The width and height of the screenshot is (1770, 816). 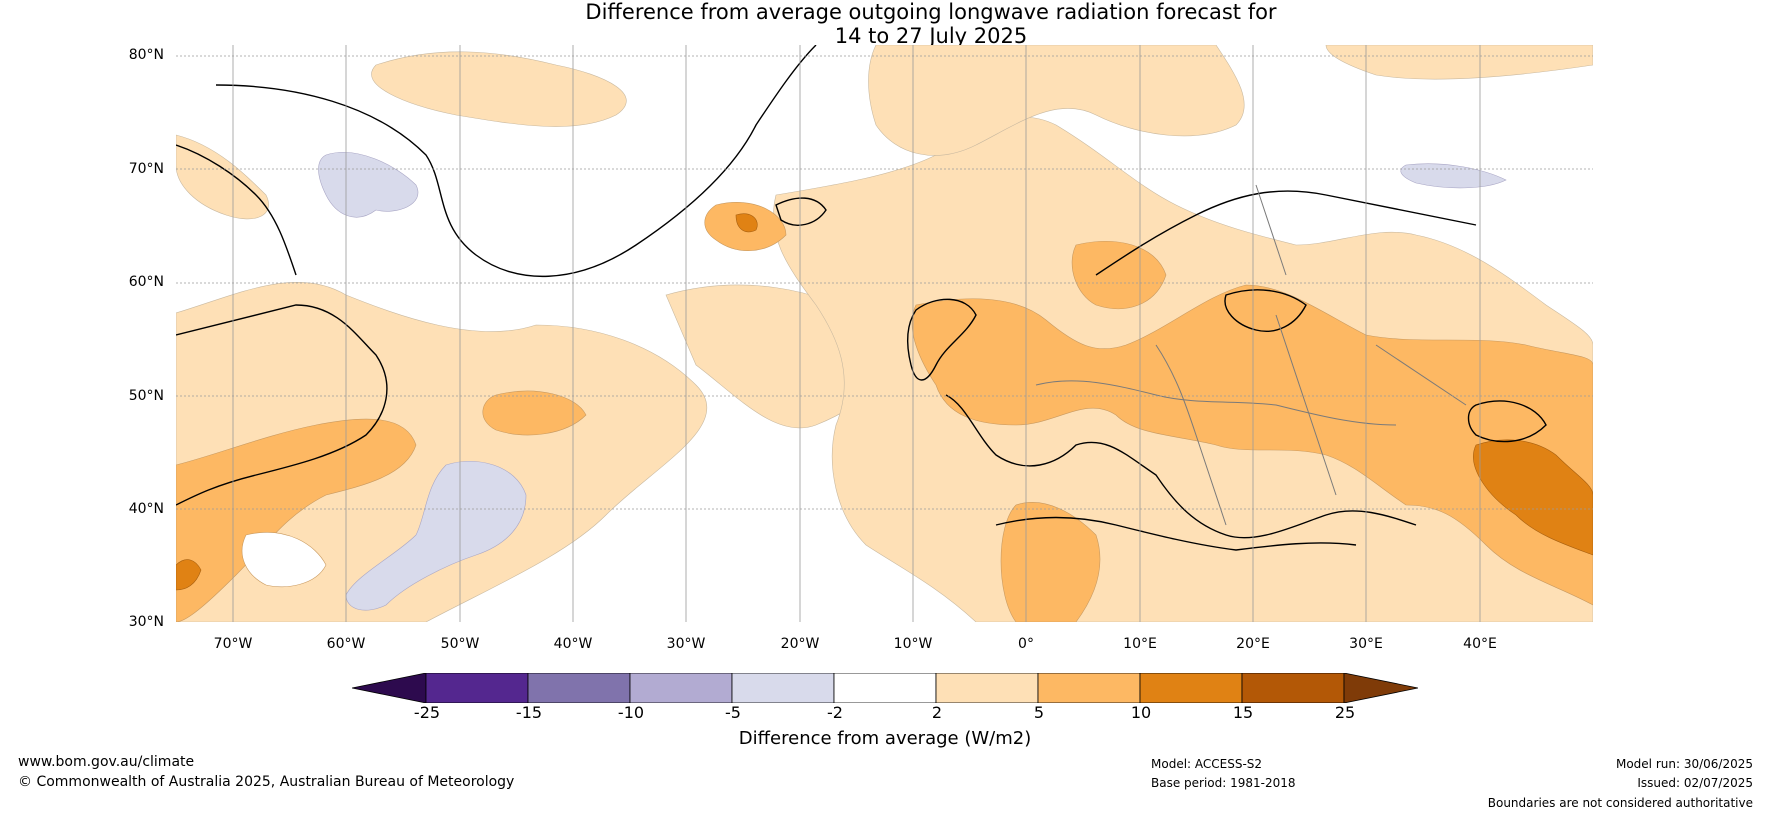 What do you see at coordinates (913, 644) in the screenshot?
I see `lon-label-10w: 10°W` at bounding box center [913, 644].